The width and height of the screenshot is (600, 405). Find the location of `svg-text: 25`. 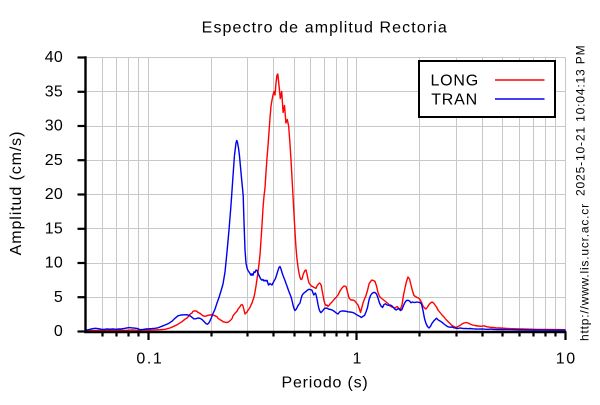

svg-text: 25 is located at coordinates (54, 160).